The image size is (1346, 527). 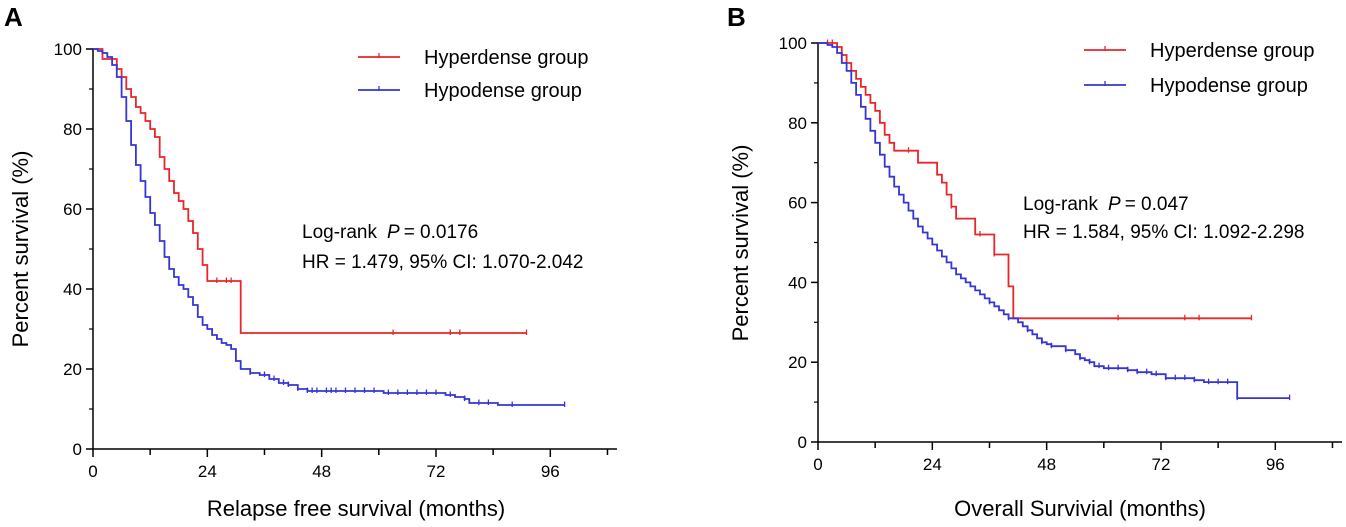 What do you see at coordinates (1163, 232) in the screenshot?
I see `hazard-ratio-annotation: HR = 1.584, 95% CI: 1.092-2.298` at bounding box center [1163, 232].